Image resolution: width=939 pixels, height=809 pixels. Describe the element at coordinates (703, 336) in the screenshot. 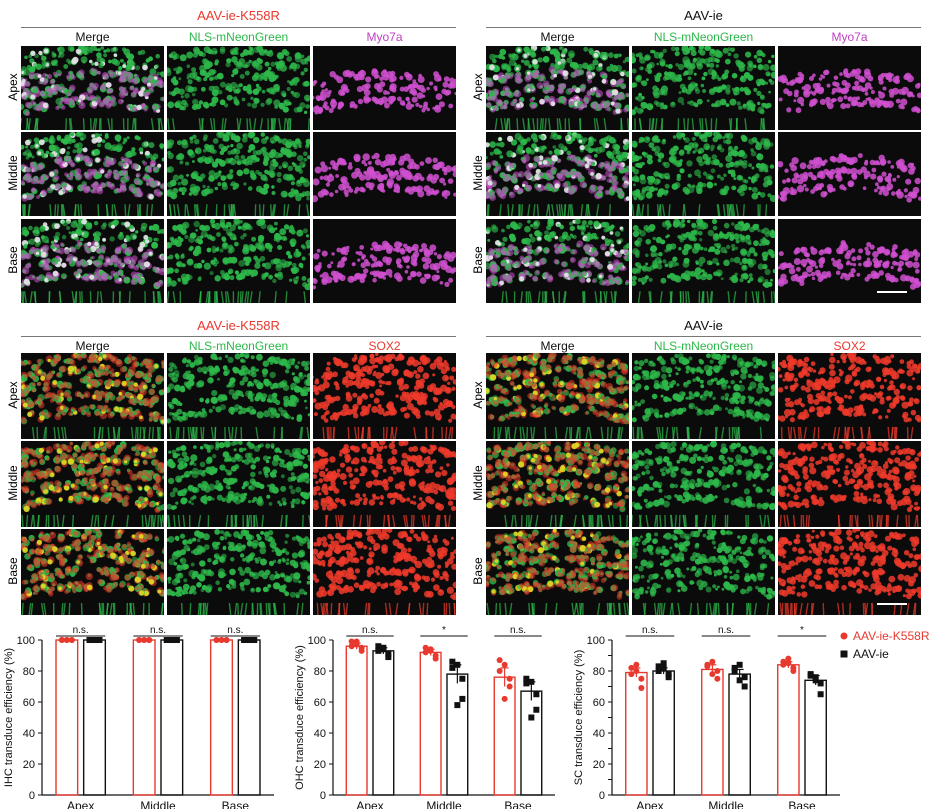

I see `panel-title-rule` at that location.